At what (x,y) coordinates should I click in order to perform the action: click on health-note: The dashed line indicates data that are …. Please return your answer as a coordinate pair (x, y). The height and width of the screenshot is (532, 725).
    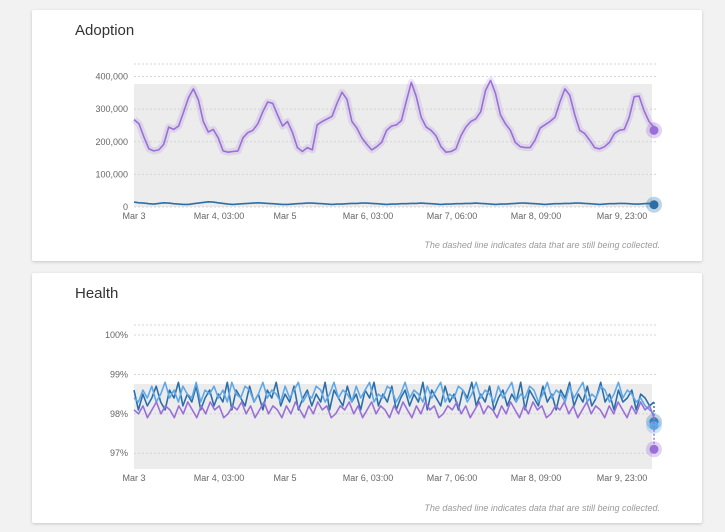
    Looking at the image, I should click on (542, 508).